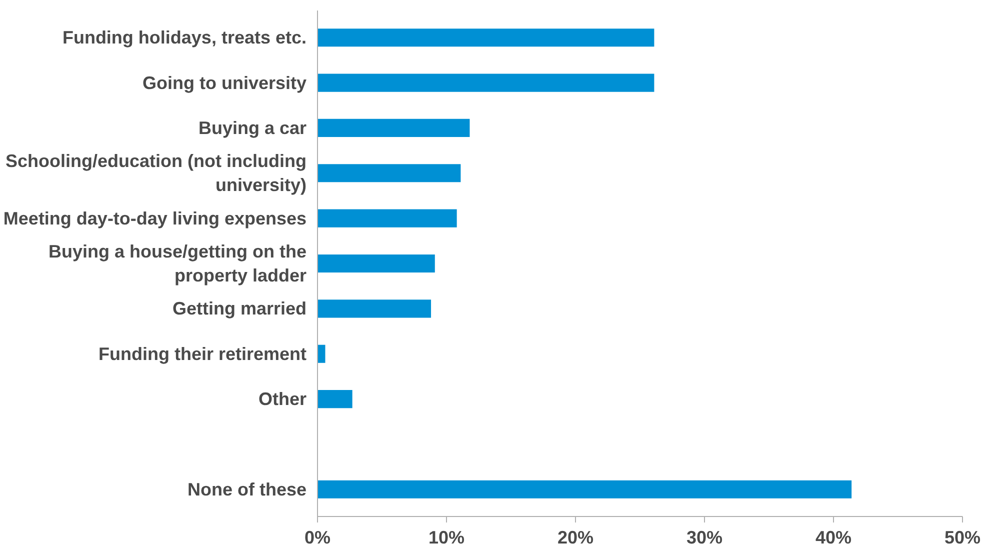 The width and height of the screenshot is (984, 550). I want to click on y-tick-label: Meeting day-to-day living expenses, so click(155, 218).